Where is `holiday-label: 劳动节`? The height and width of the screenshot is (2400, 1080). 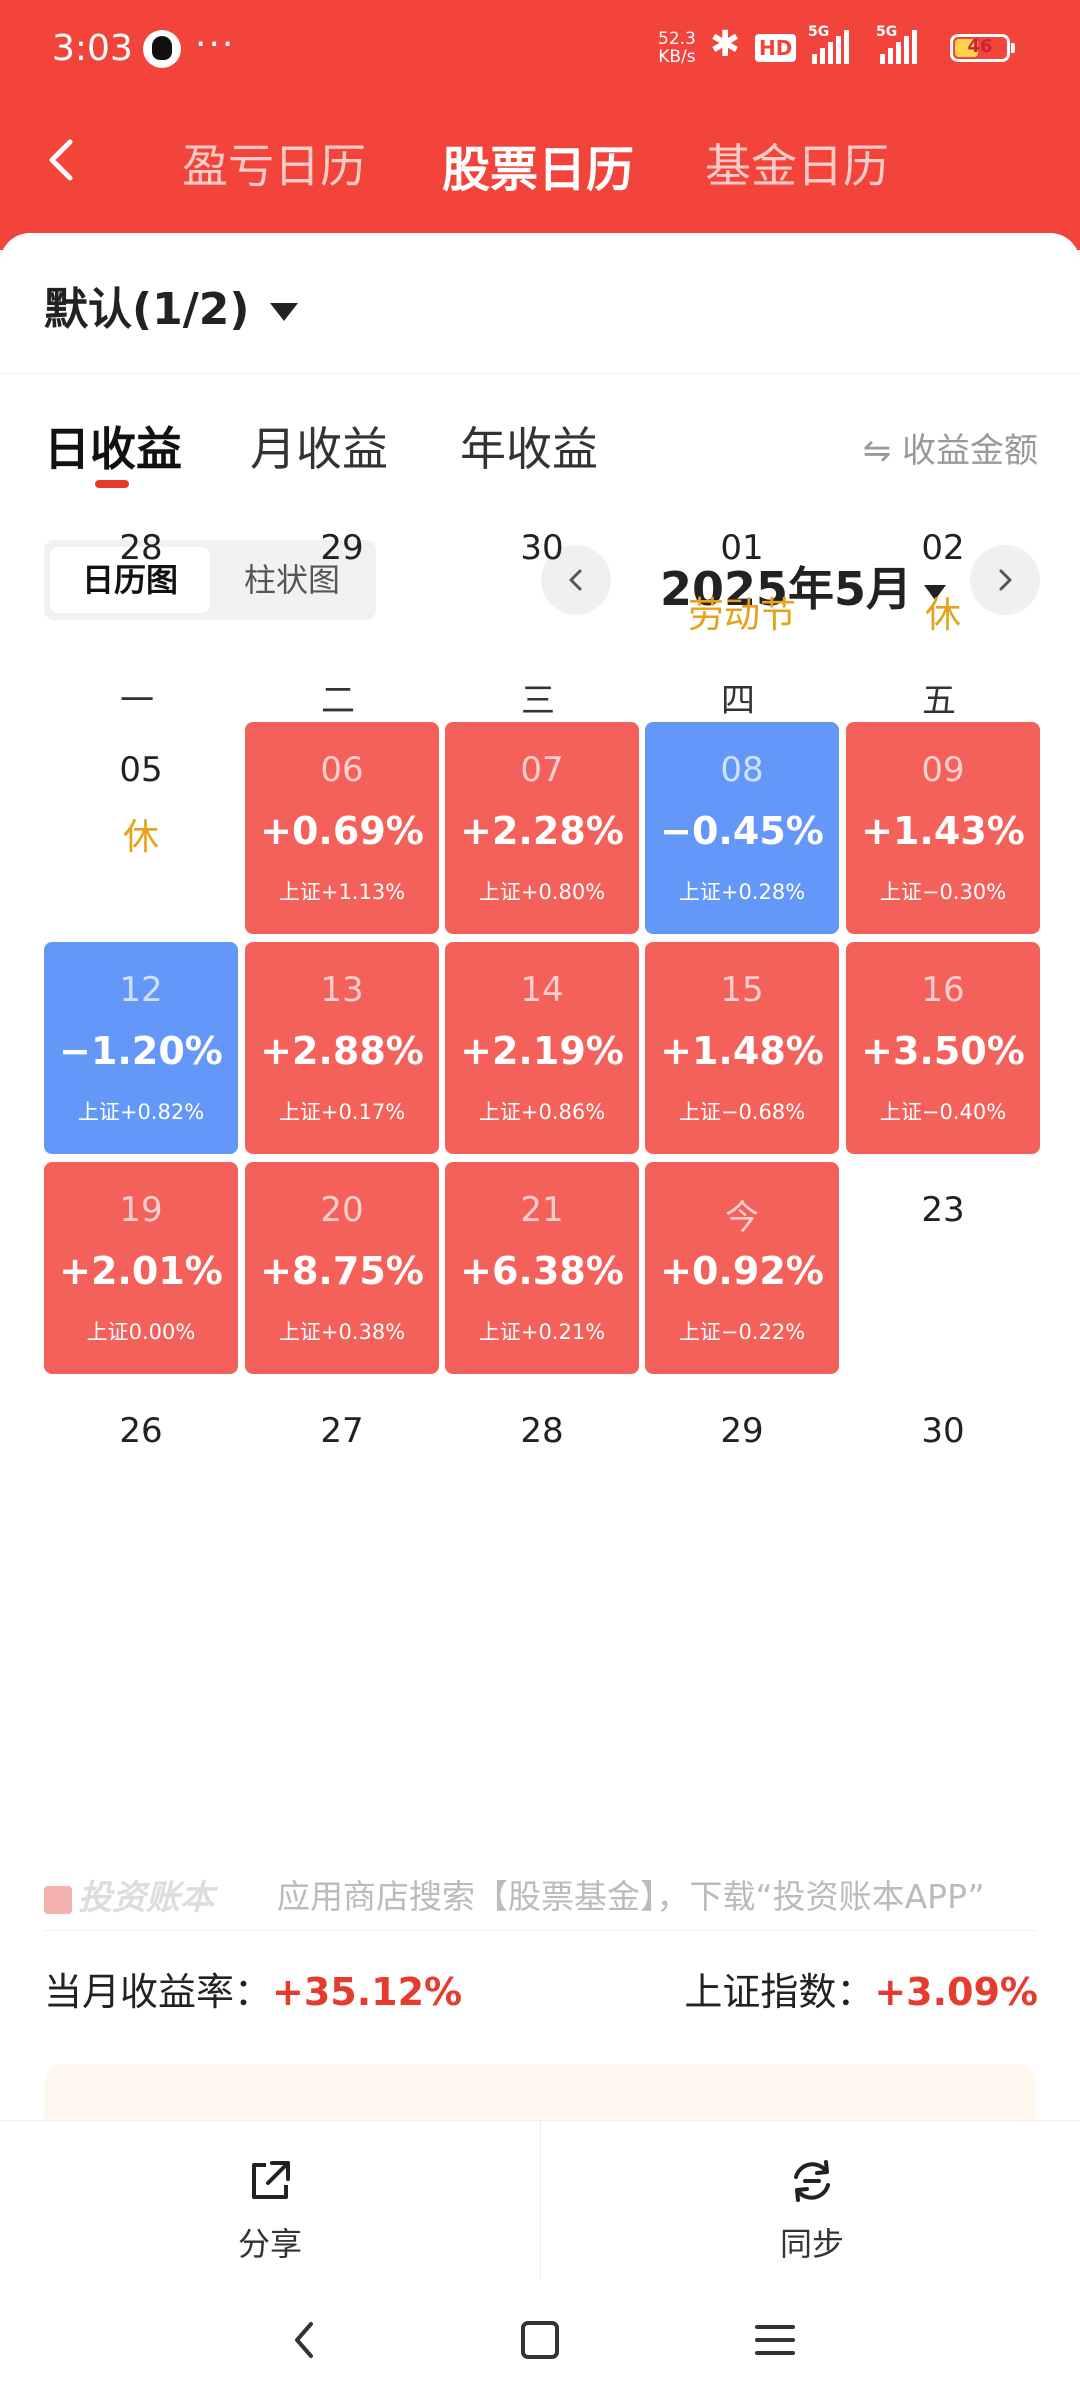
holiday-label: 劳动节 is located at coordinates (741, 615).